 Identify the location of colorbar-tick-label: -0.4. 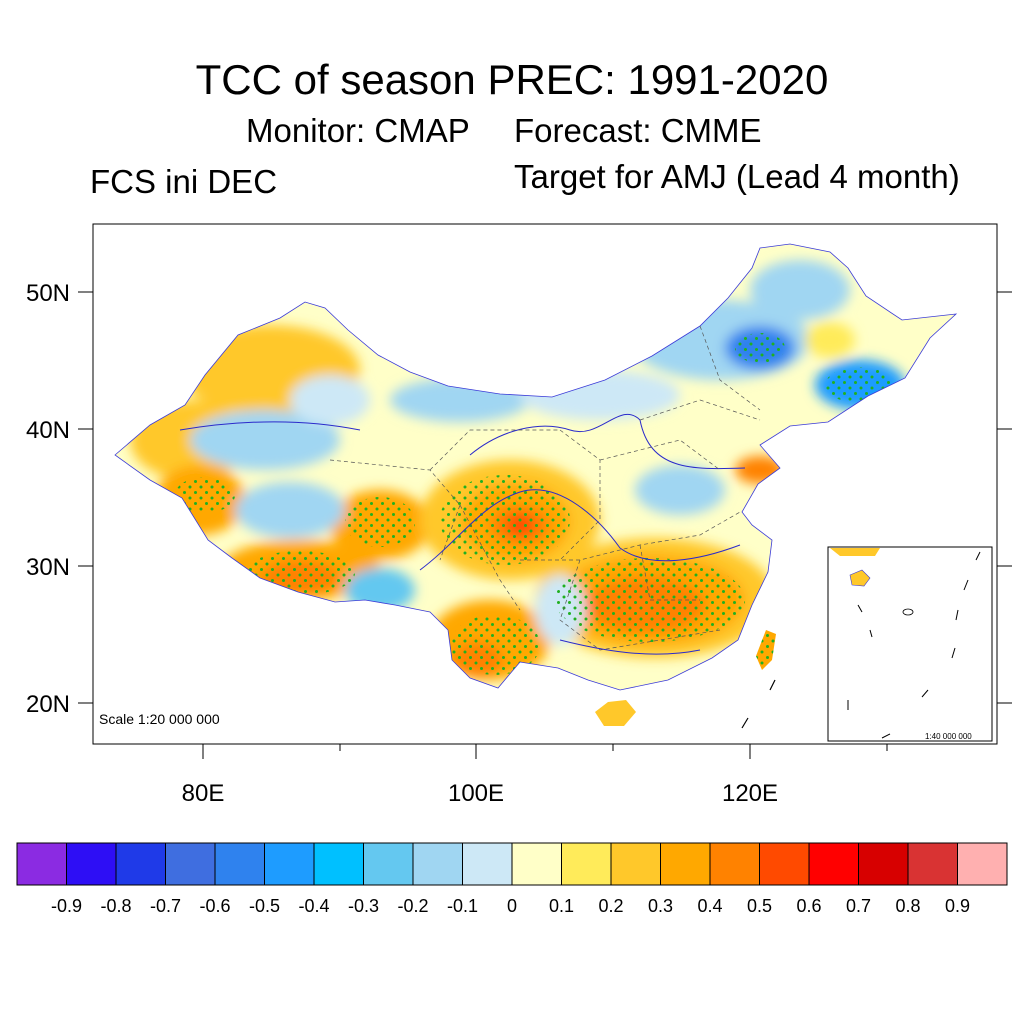
(314, 906).